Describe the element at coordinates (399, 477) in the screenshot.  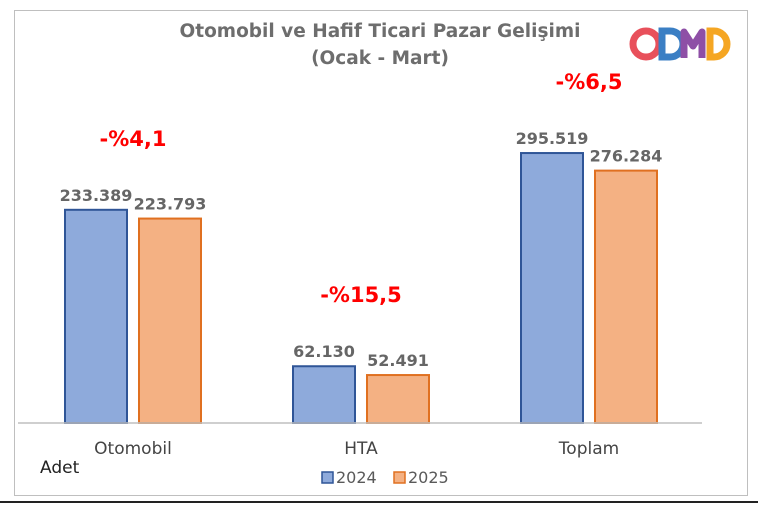
I see `legend-swatch-2025` at that location.